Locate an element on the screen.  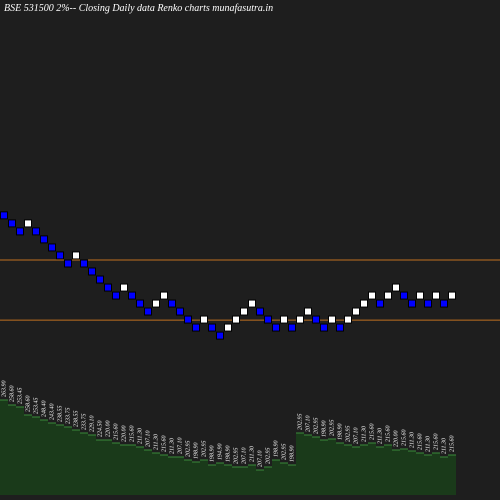
brick-label: 263.90 is located at coordinates (4, 389).